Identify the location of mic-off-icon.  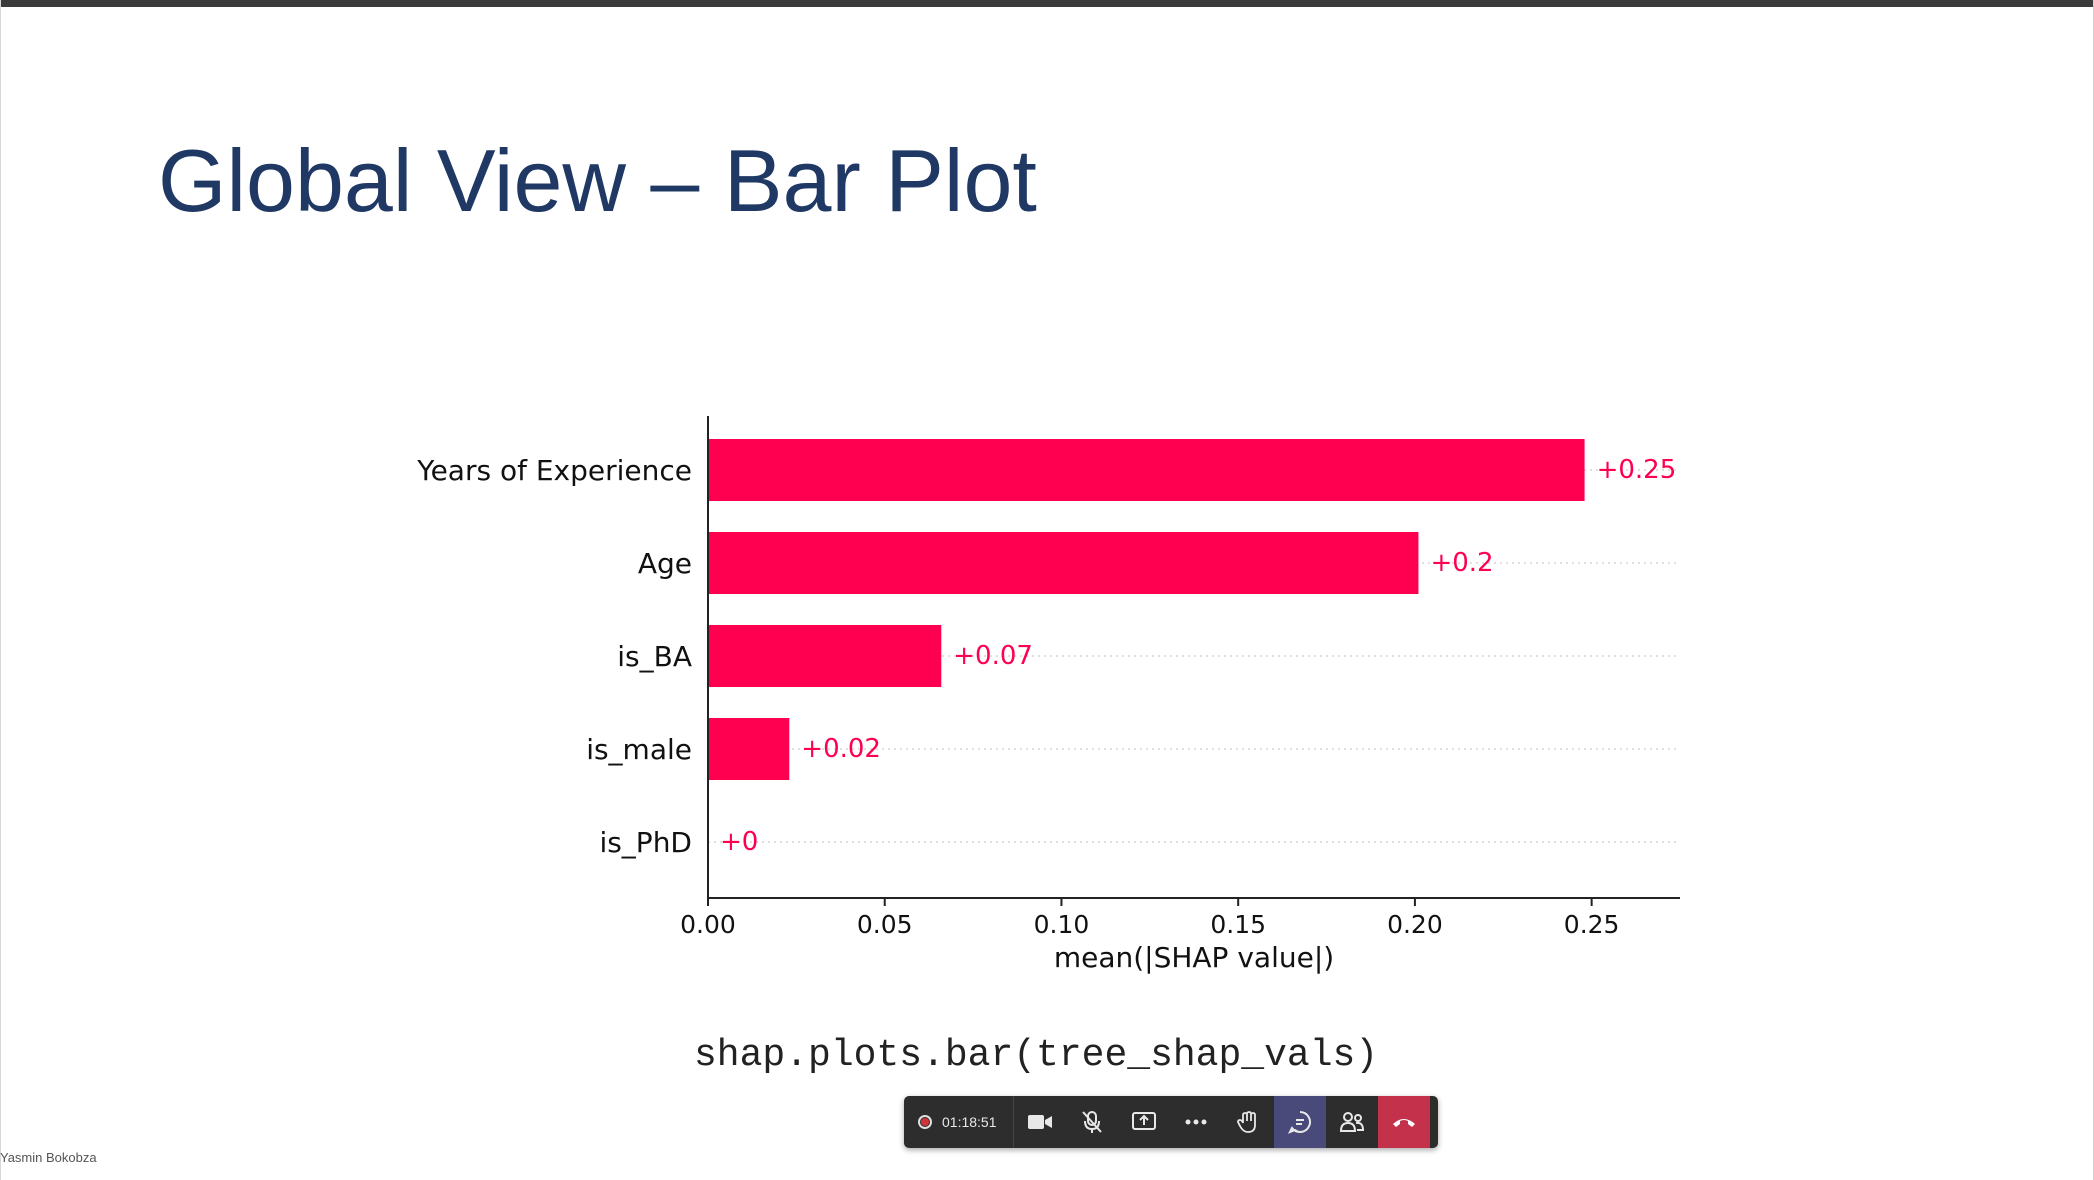
(1091, 1122).